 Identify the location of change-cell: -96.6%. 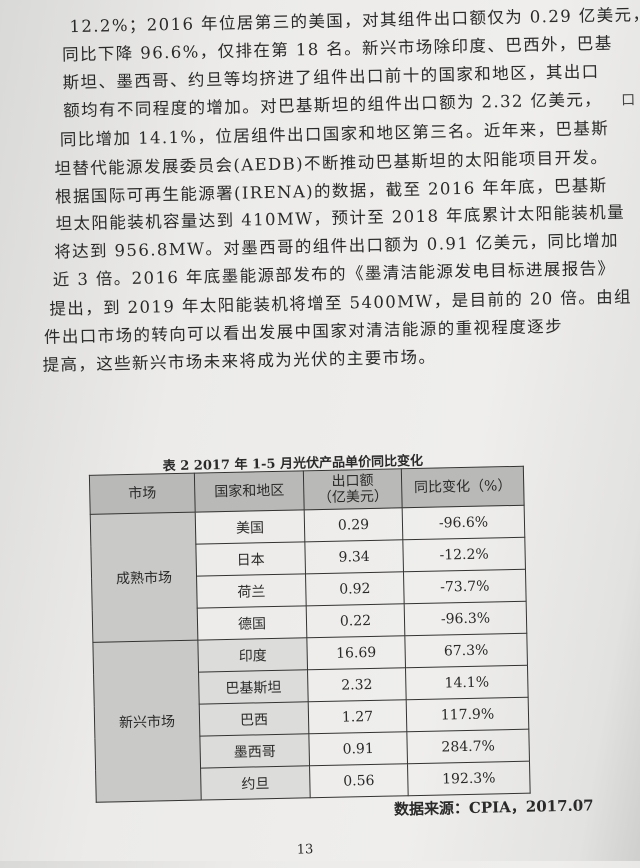
(463, 522).